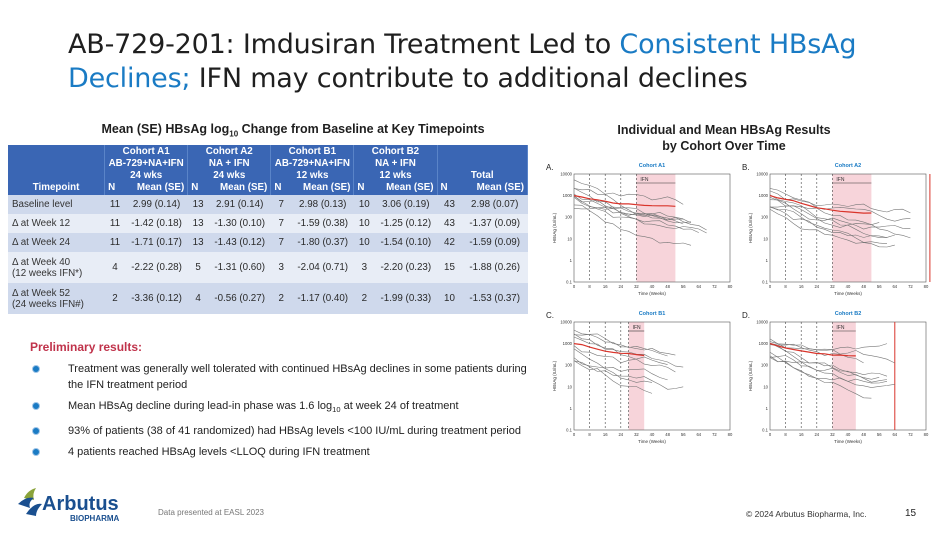 The width and height of the screenshot is (950, 535). I want to click on figure-title-line-1: Individual and Mean HBsAg Results, so click(724, 130).